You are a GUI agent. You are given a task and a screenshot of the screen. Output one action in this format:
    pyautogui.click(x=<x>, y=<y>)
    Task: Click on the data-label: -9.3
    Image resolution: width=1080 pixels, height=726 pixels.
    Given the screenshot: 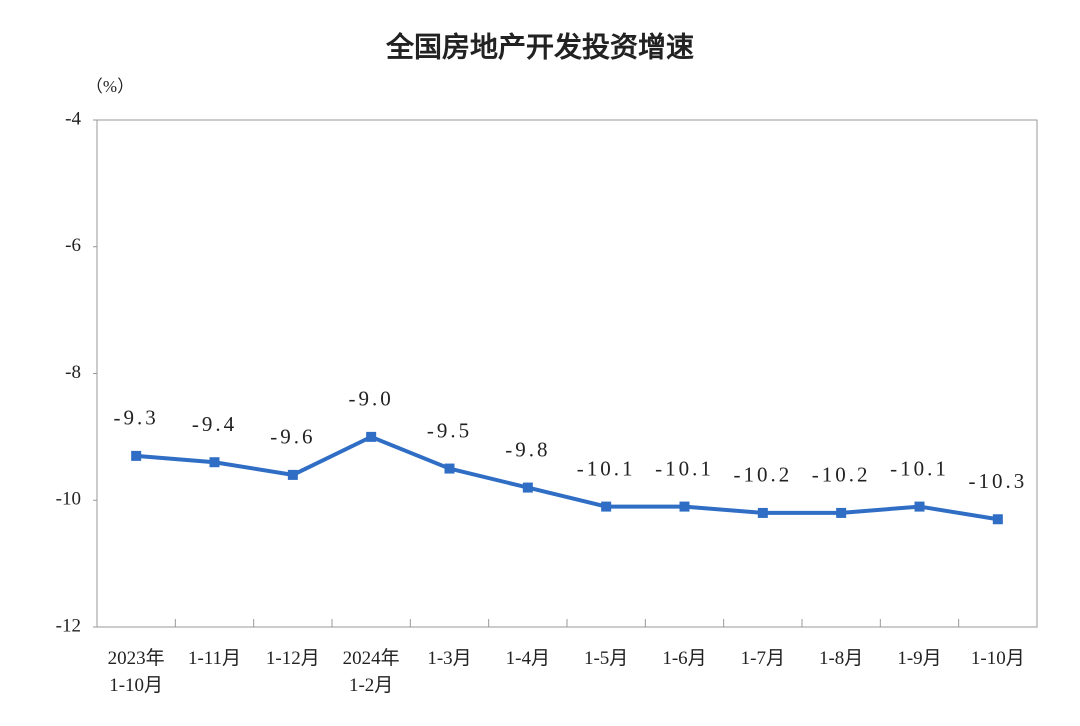 What is the action you would take?
    pyautogui.click(x=136, y=418)
    